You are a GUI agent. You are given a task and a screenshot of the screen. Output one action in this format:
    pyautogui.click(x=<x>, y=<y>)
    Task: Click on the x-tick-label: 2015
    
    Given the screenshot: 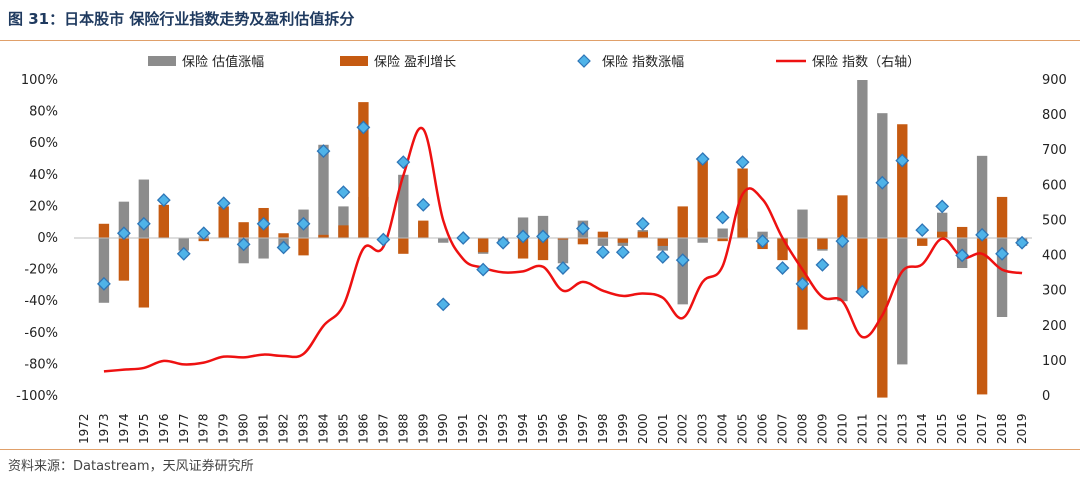 What is the action you would take?
    pyautogui.click(x=942, y=428)
    